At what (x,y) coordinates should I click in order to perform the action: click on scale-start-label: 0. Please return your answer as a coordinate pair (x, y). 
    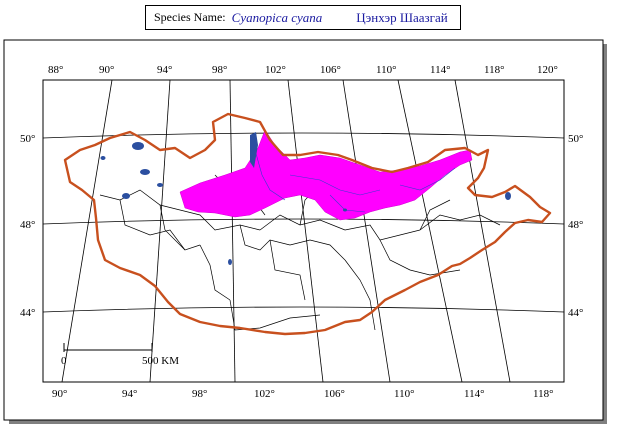
    Looking at the image, I should click on (64, 361).